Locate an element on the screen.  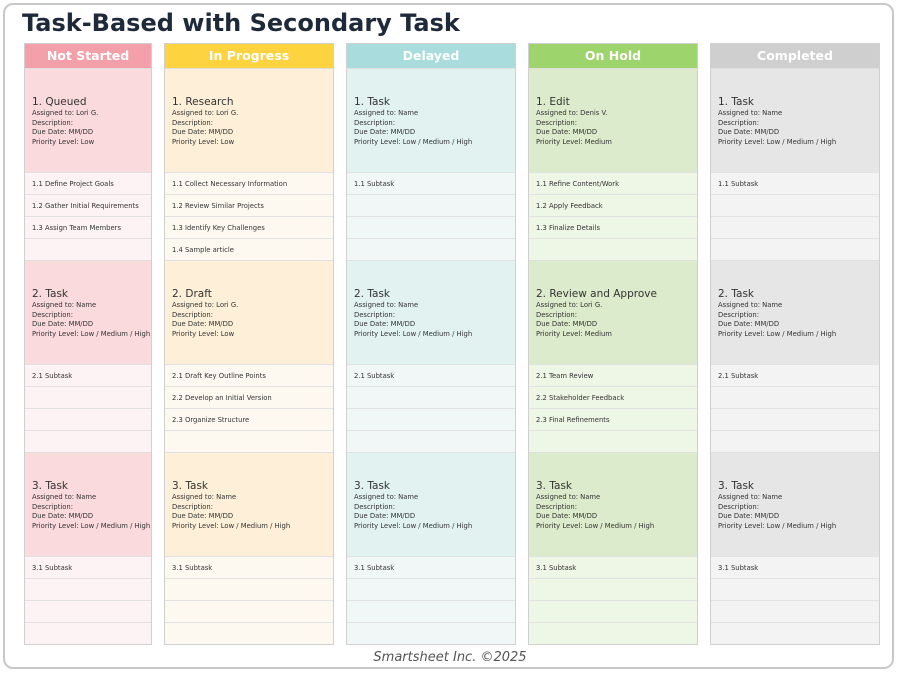
subtask: 2.2 Stakeholder Feedback is located at coordinates (613, 397).